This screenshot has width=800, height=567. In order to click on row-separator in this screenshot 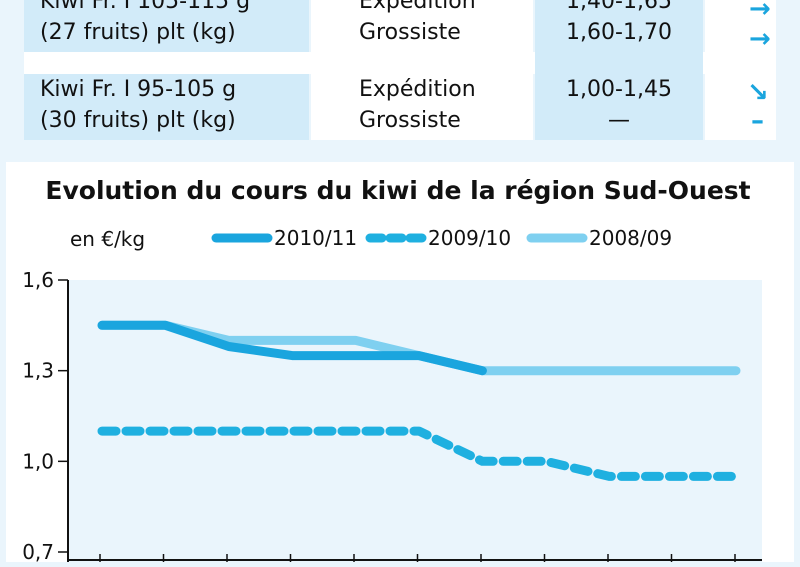, I will do `click(400, 63)`.